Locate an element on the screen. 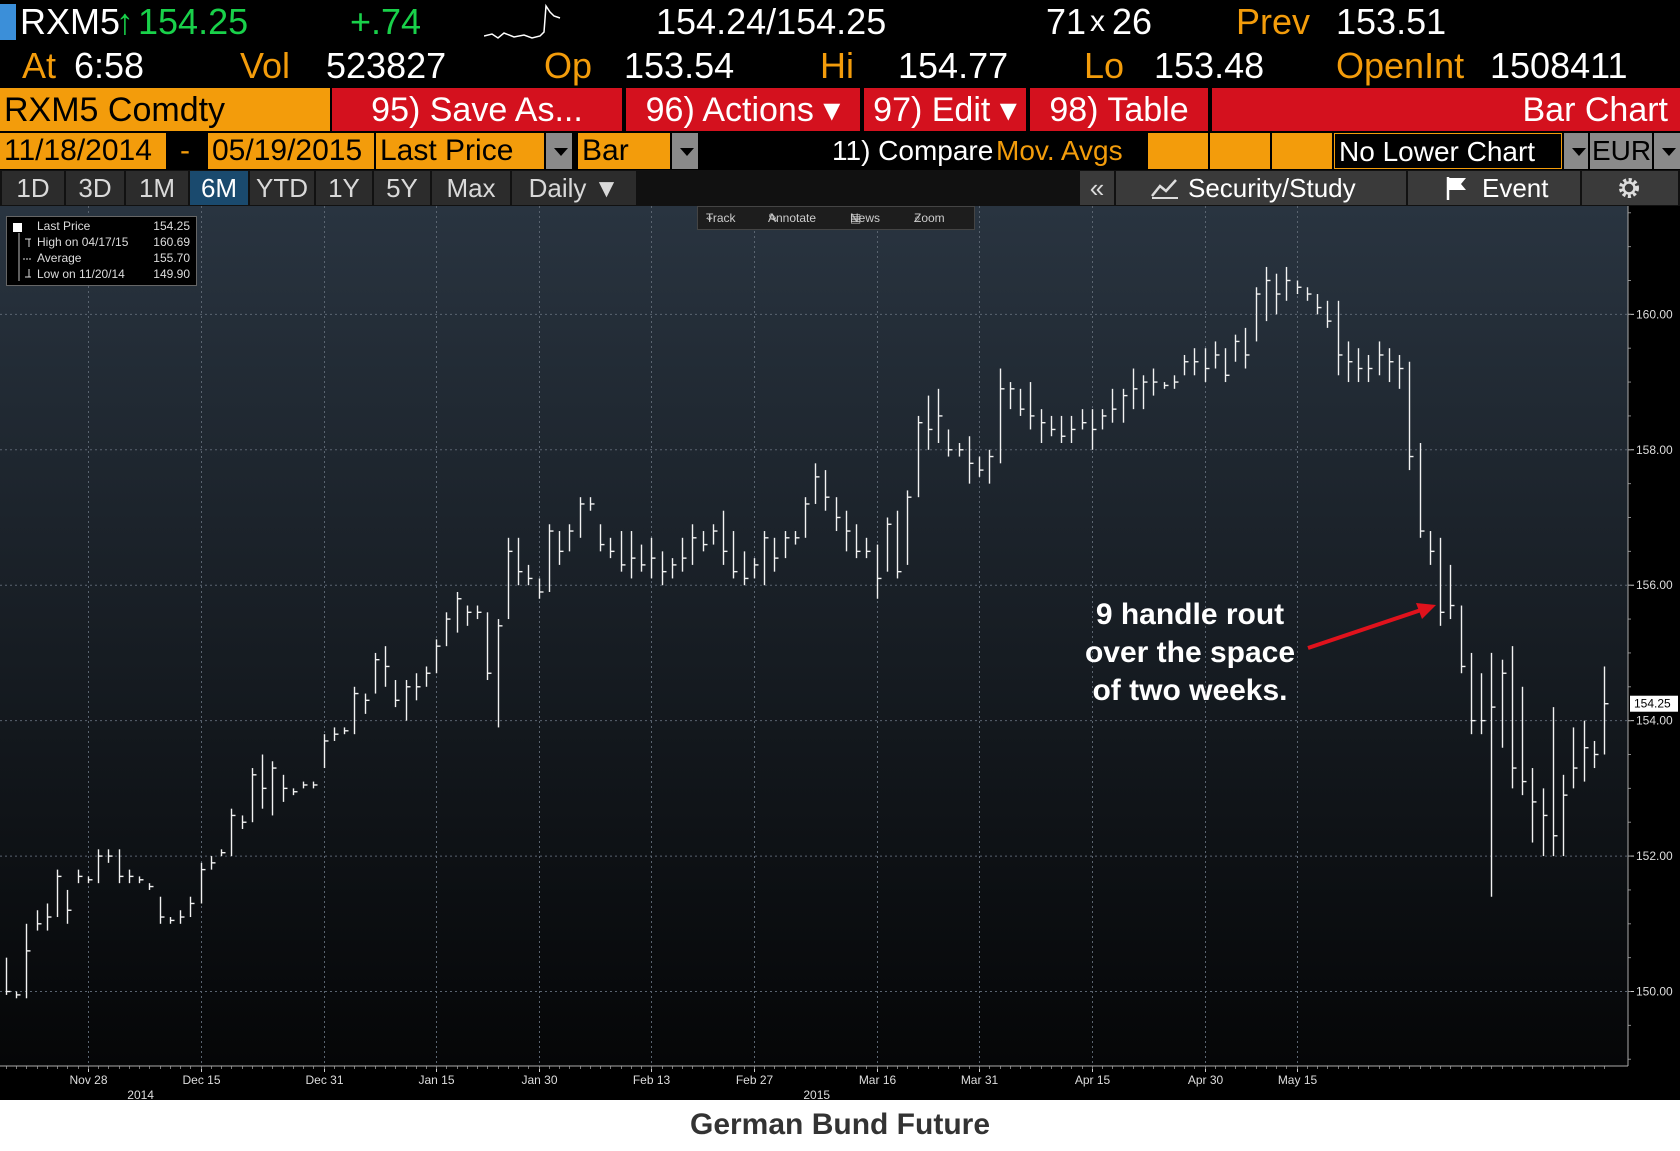 The height and width of the screenshot is (1151, 1680). tab-ytd: YTD is located at coordinates (282, 188).